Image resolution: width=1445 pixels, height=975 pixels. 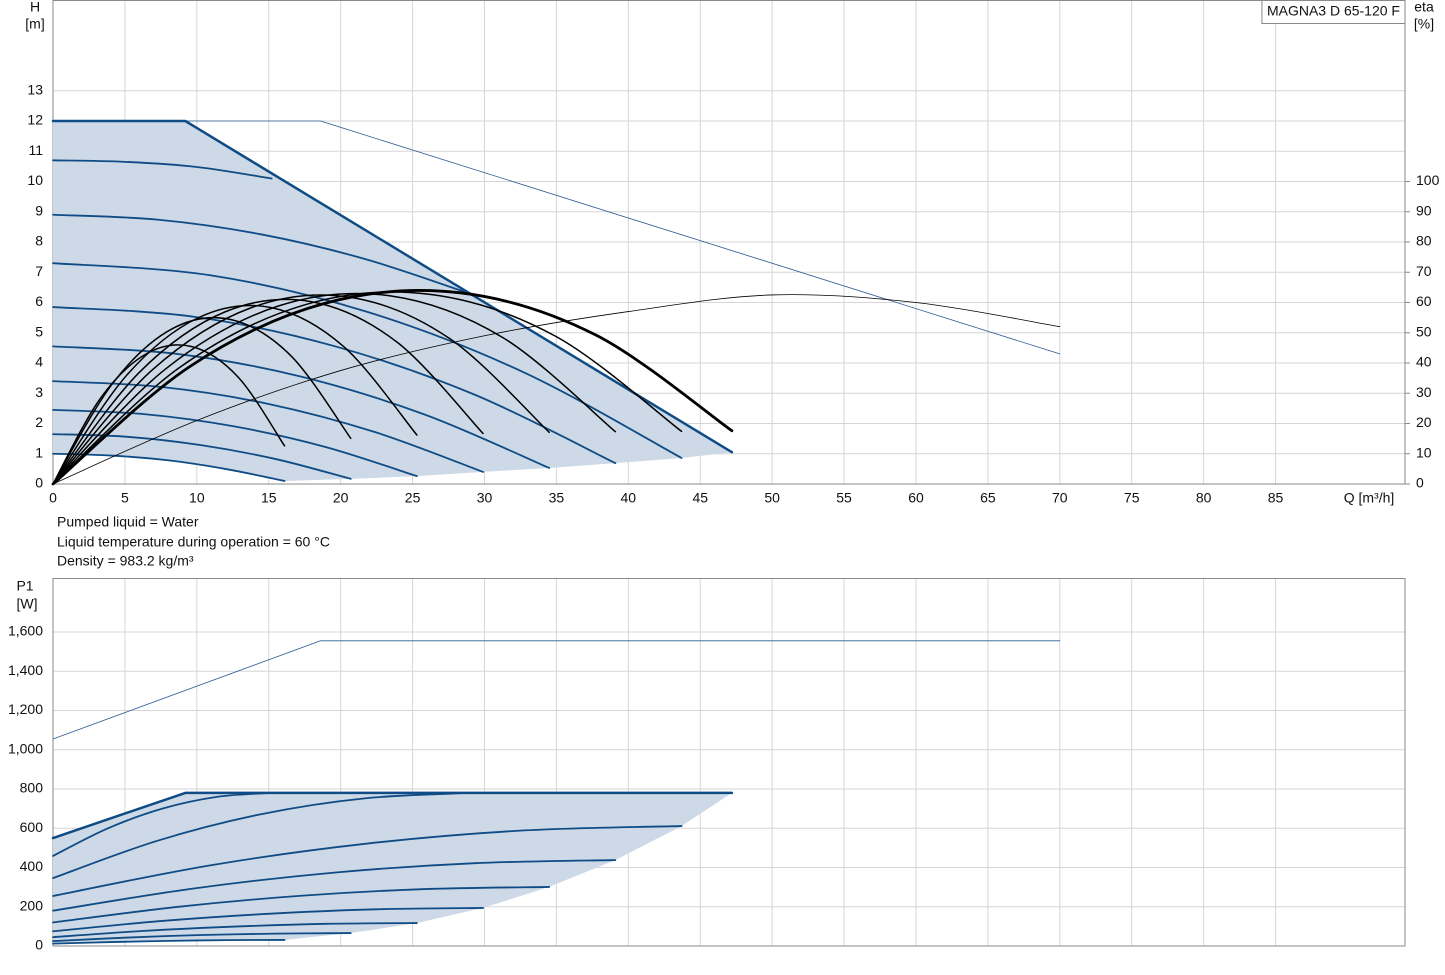 I want to click on p1-axis-label: P1, so click(x=24, y=586).